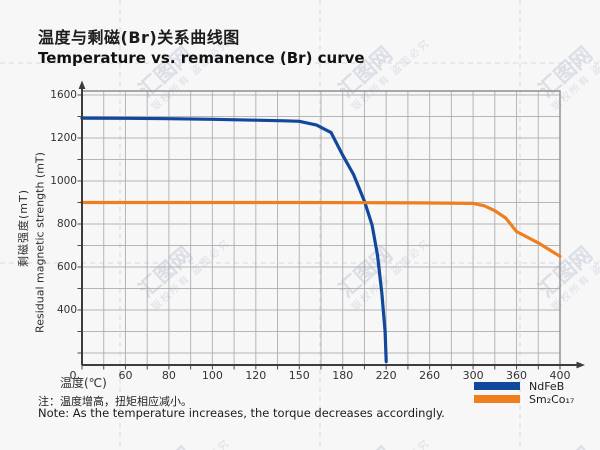  What do you see at coordinates (430, 375) in the screenshot?
I see `x-tick-label: 260` at bounding box center [430, 375].